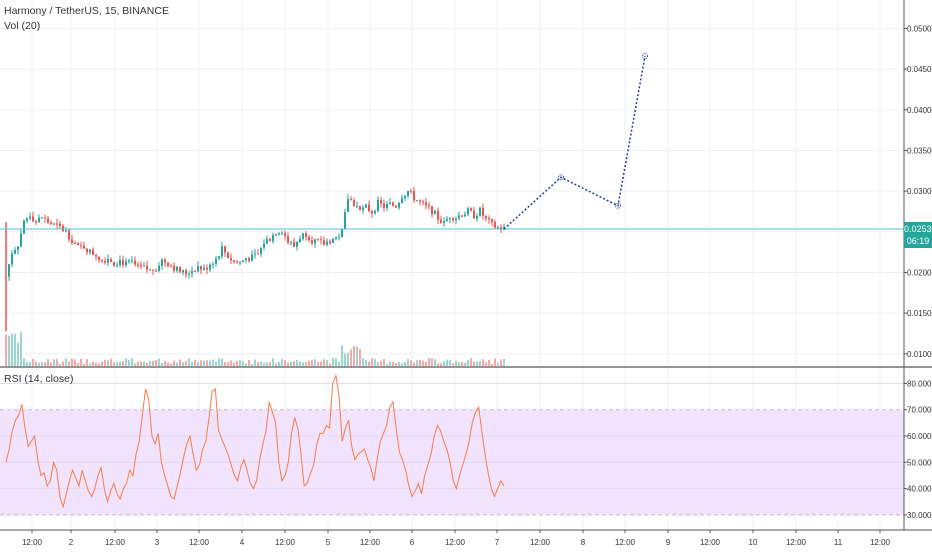  What do you see at coordinates (86, 11) in the screenshot?
I see `symbol-legend: Harmony / TetherUS, 15, BINANCE` at bounding box center [86, 11].